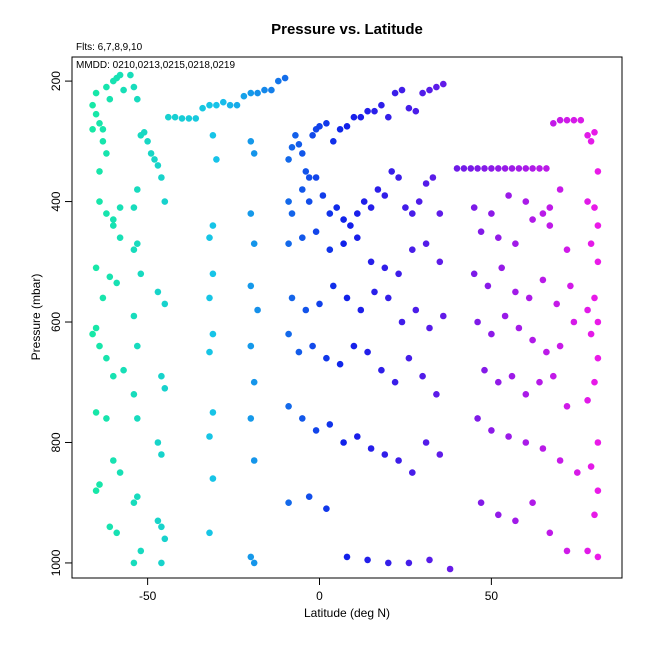  What do you see at coordinates (347, 613) in the screenshot?
I see `x-axis-label: Latitude (deg N)` at bounding box center [347, 613].